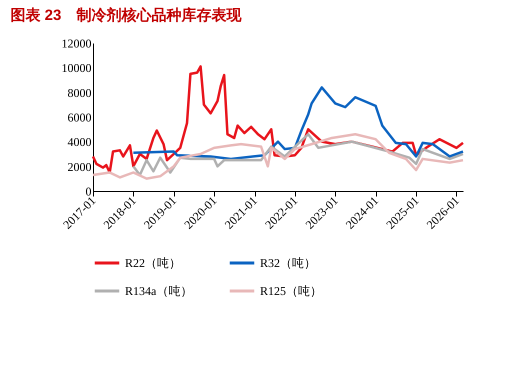  I want to click on legend-label: R134a（吨）, so click(158, 291).